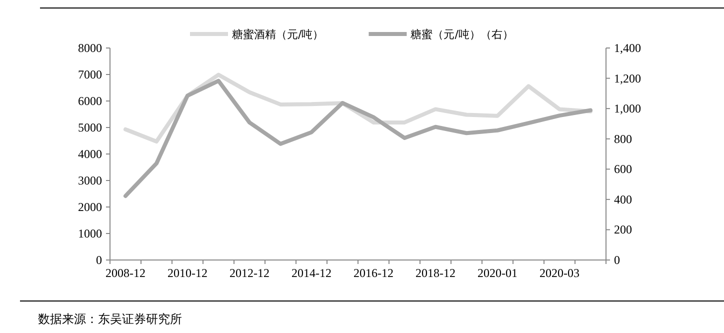 The width and height of the screenshot is (724, 333). Describe the element at coordinates (623, 169) in the screenshot. I see `y2-tick-label: 600` at that location.